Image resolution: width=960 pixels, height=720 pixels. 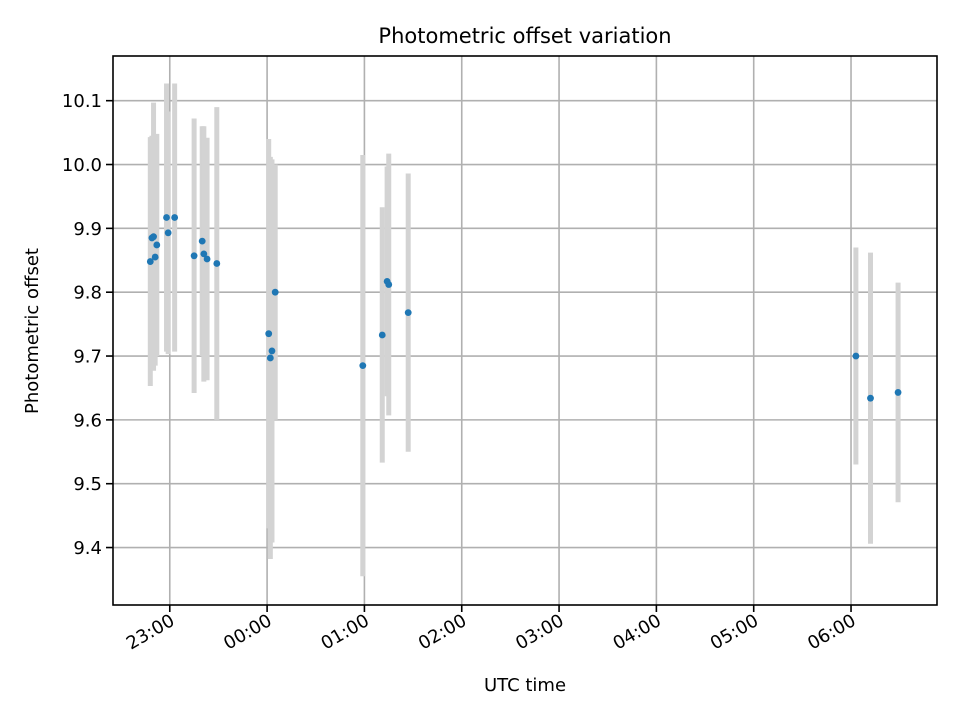 I want to click on x-tick-label: 02:00, so click(x=442, y=632).